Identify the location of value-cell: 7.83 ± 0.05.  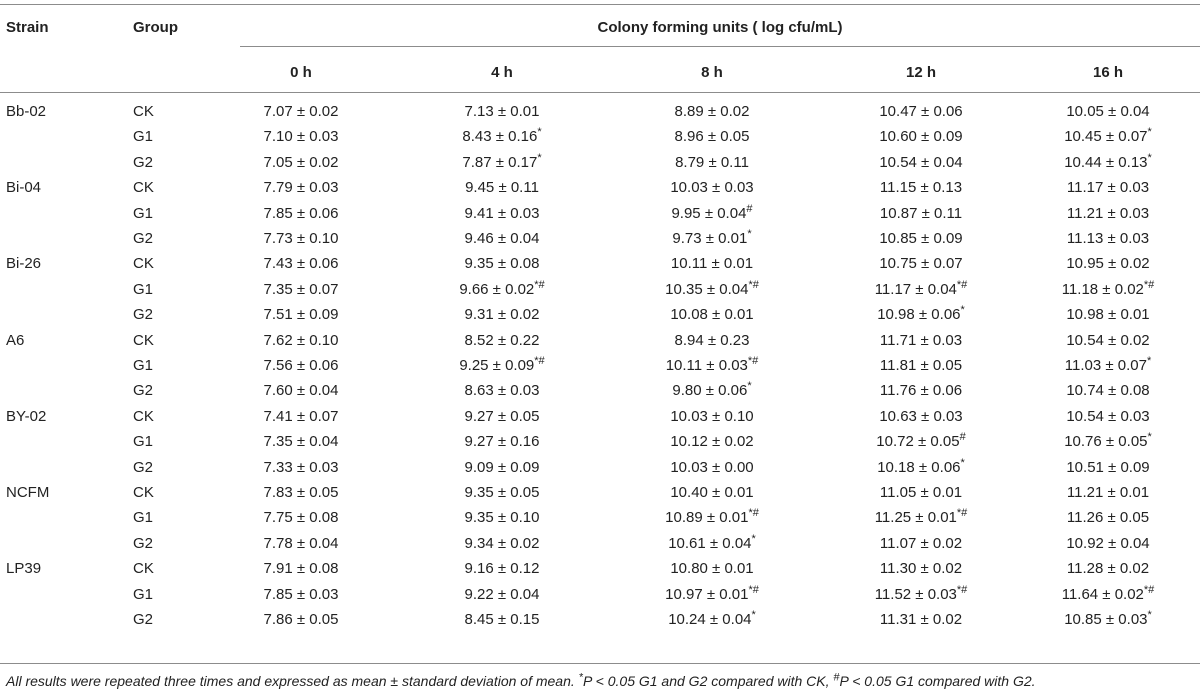
(301, 493).